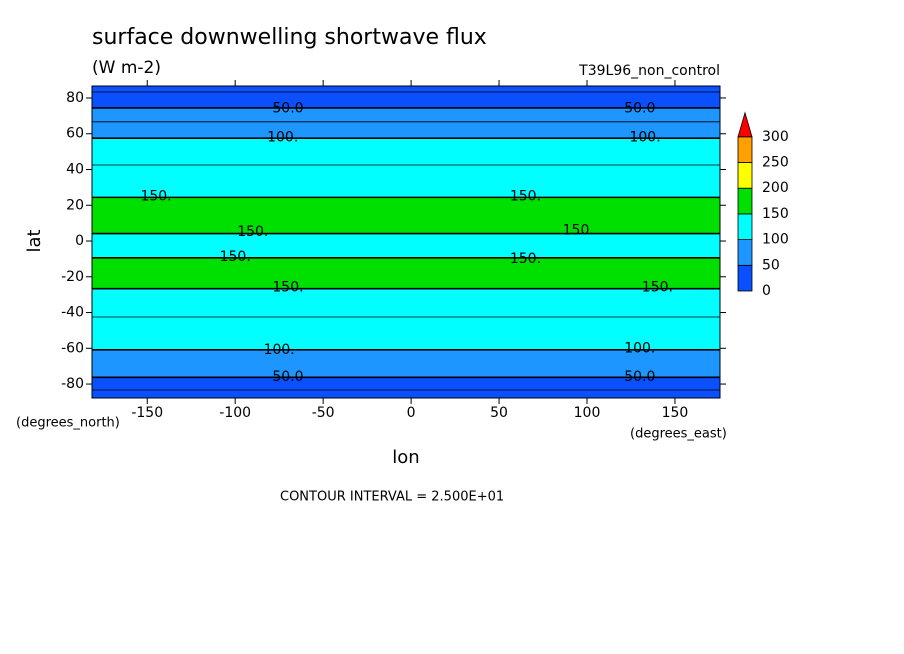 This screenshot has width=904, height=654. What do you see at coordinates (72, 277) in the screenshot?
I see `y-tick-label: -20` at bounding box center [72, 277].